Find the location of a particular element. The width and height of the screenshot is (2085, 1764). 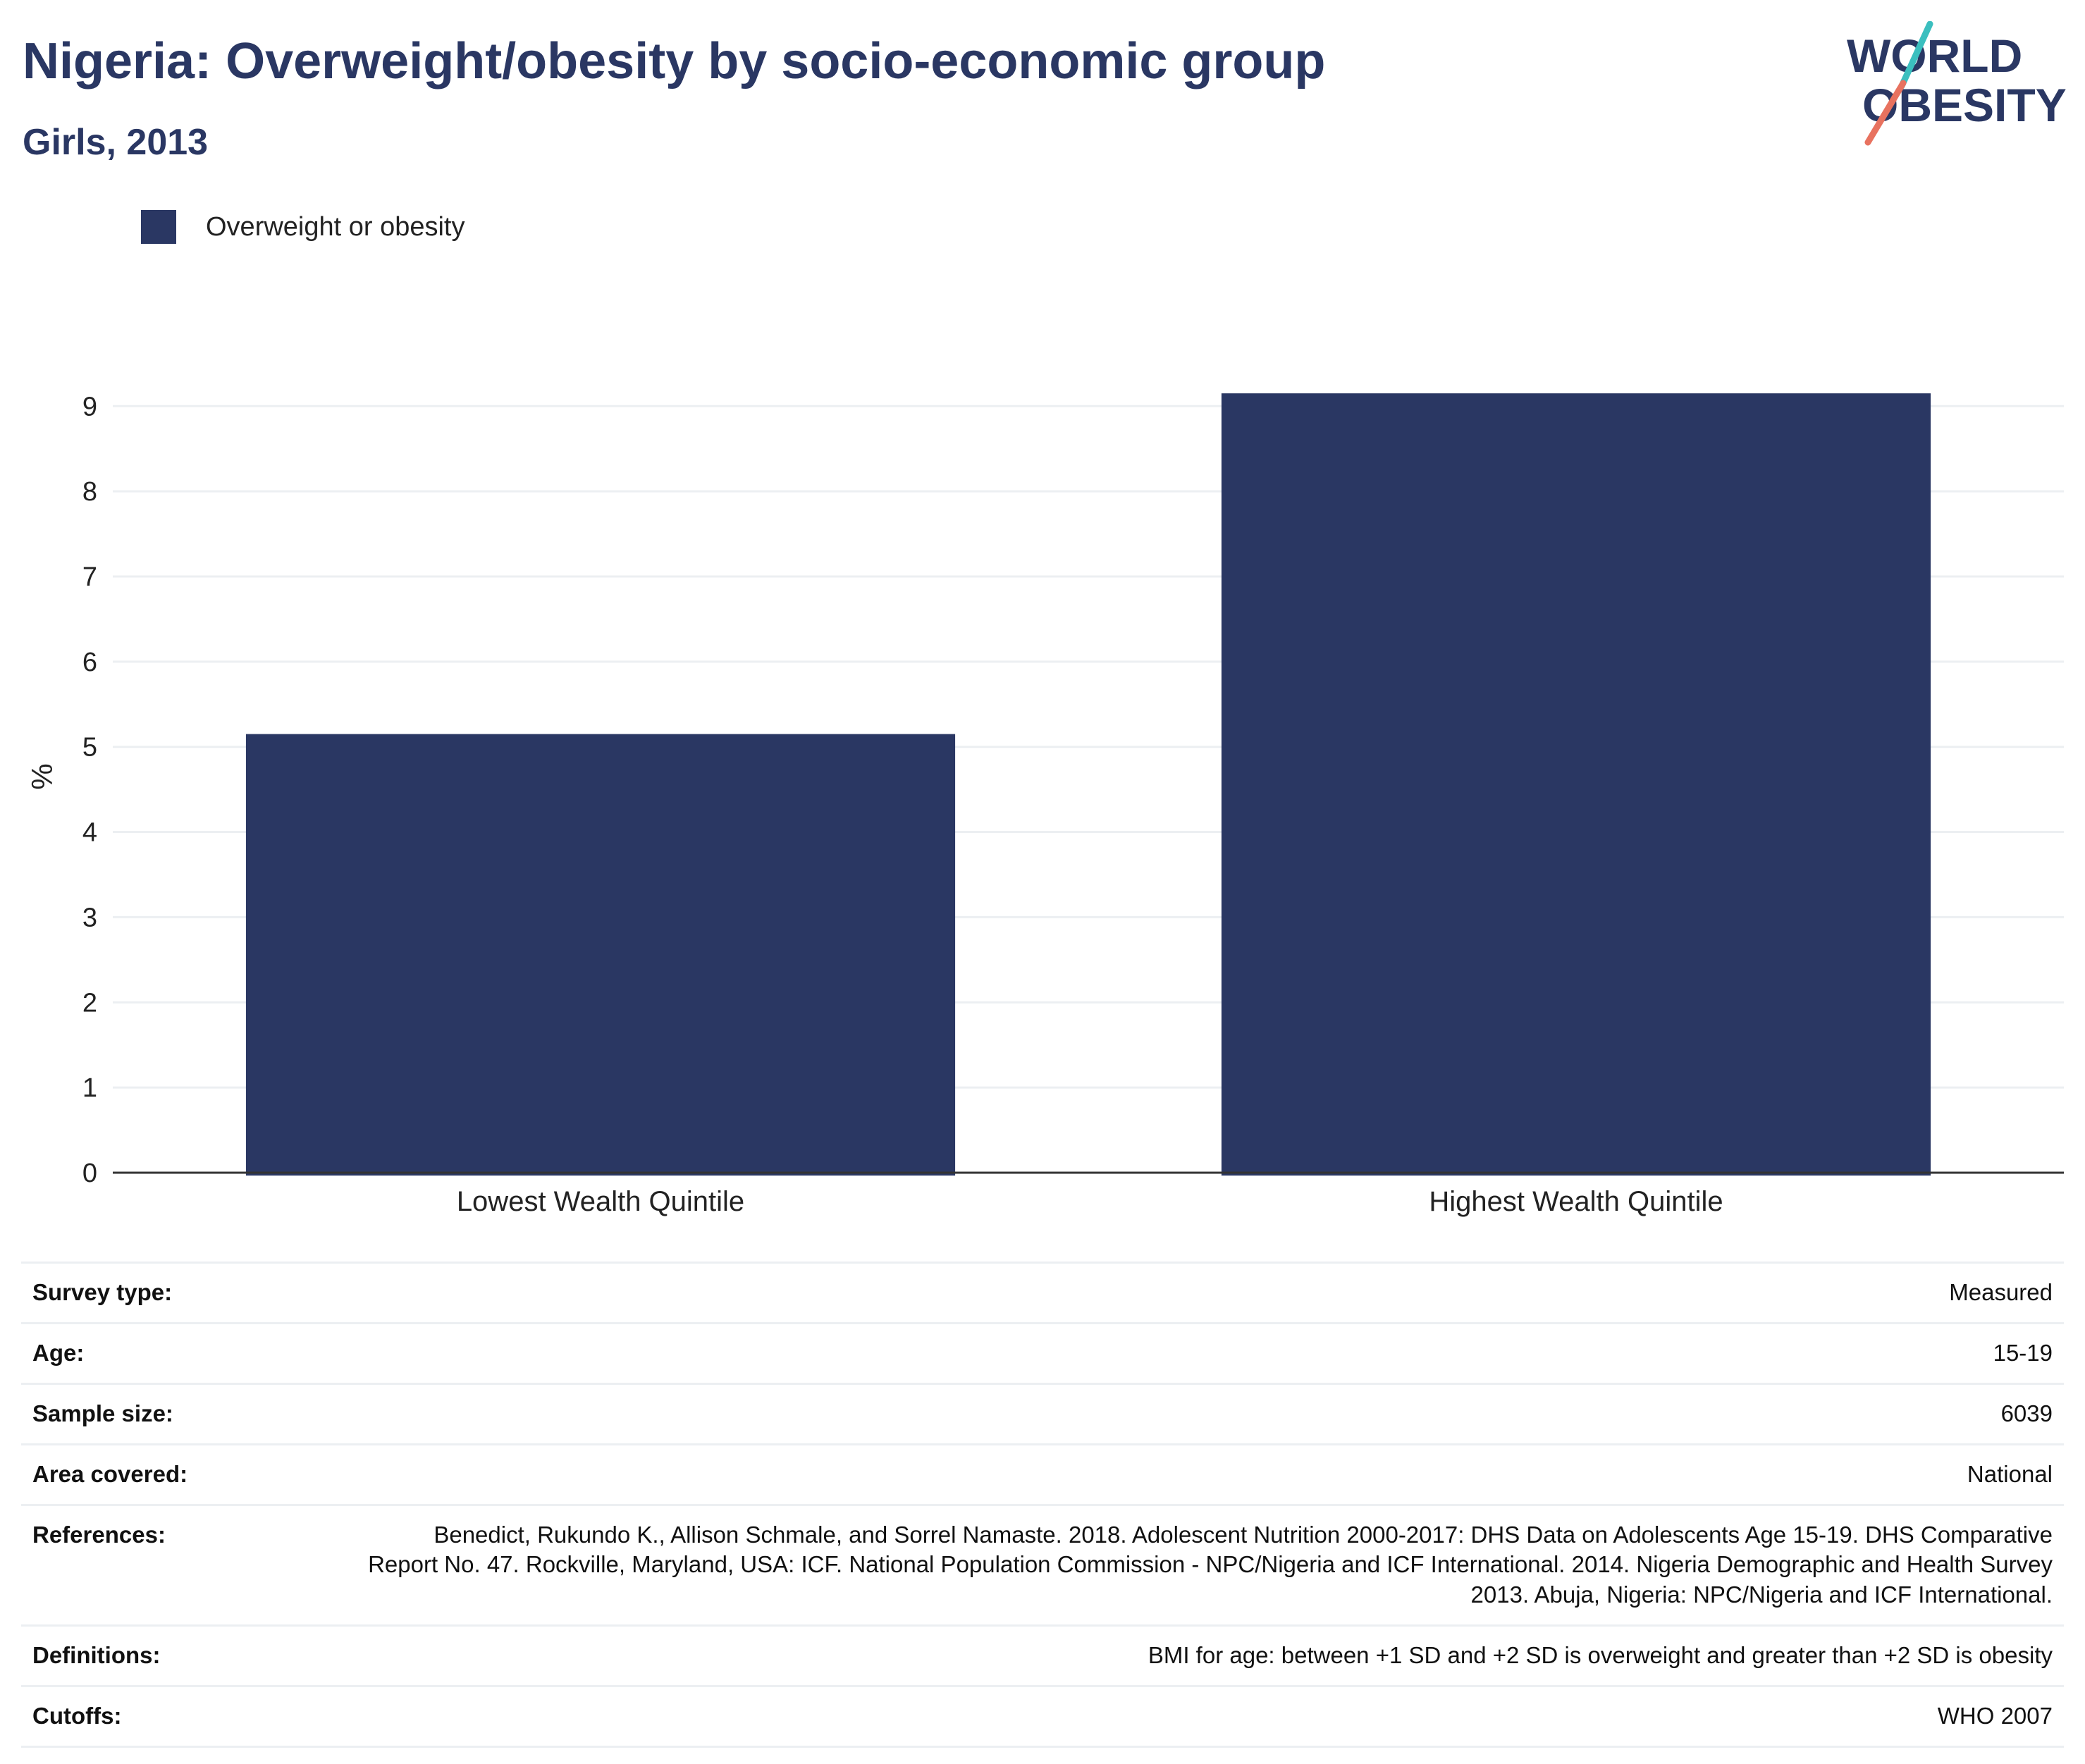

y-axis-label: % is located at coordinates (42, 776).